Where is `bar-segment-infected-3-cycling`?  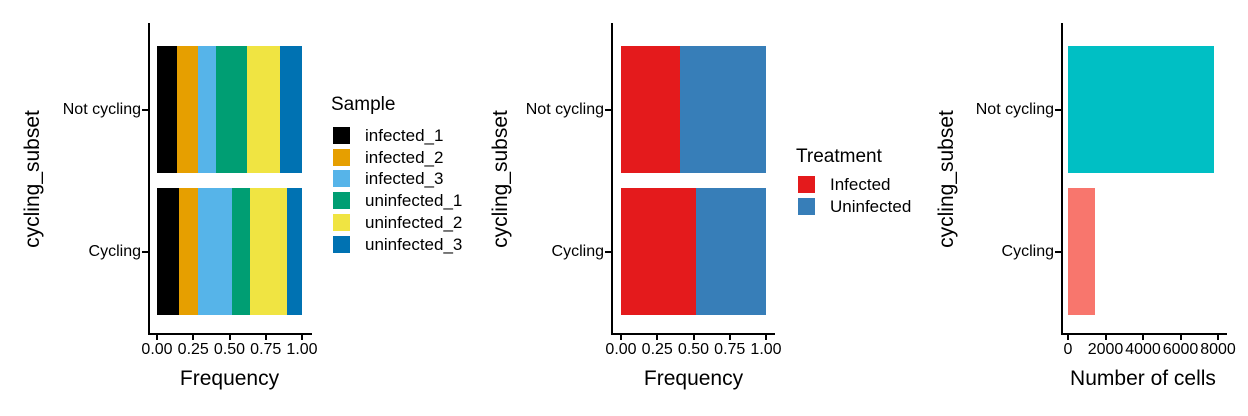
bar-segment-infected-3-cycling is located at coordinates (215, 251).